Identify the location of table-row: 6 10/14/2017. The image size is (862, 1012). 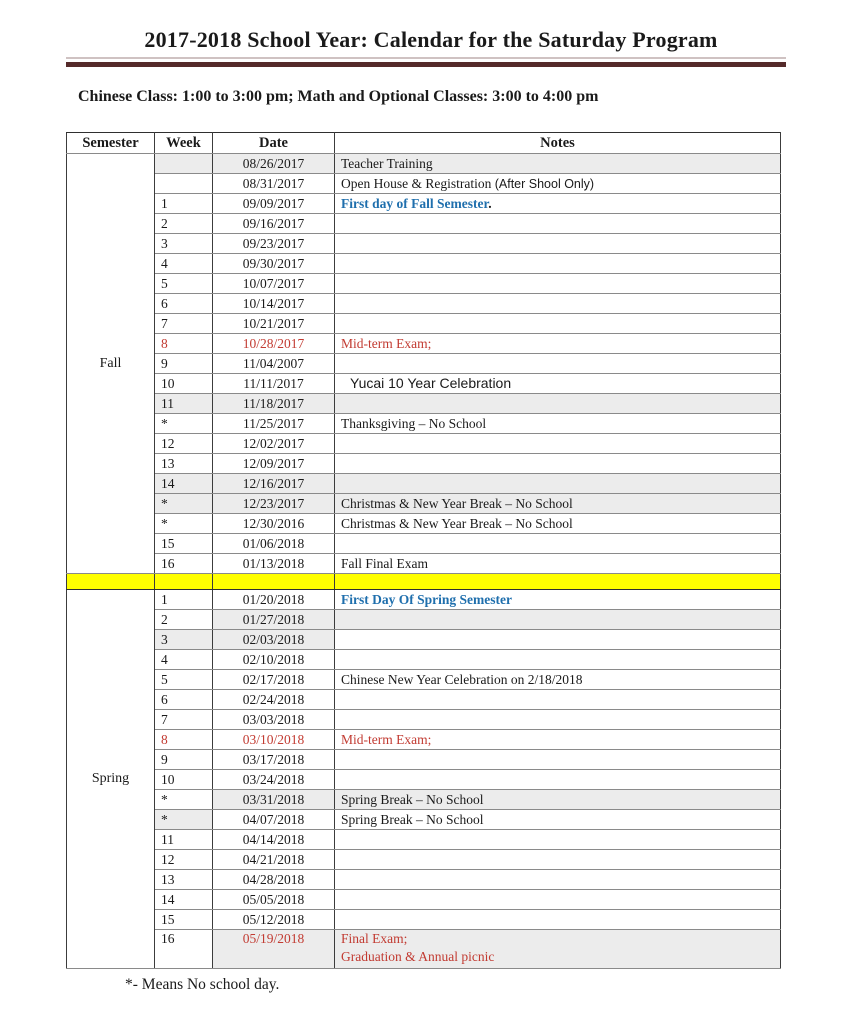
(424, 304).